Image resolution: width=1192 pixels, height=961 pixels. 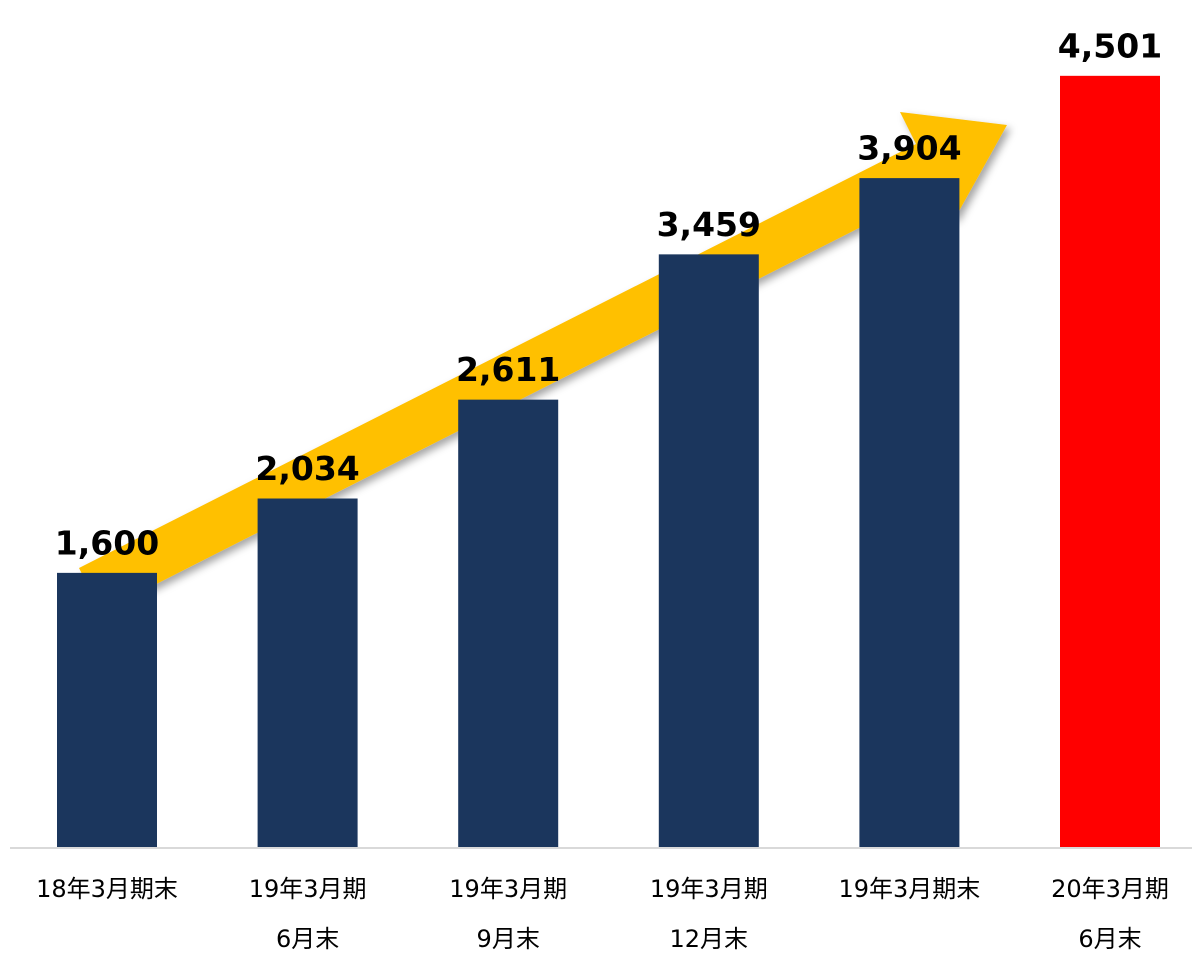 I want to click on x-tick-label: 19年3月期末, so click(x=909, y=889).